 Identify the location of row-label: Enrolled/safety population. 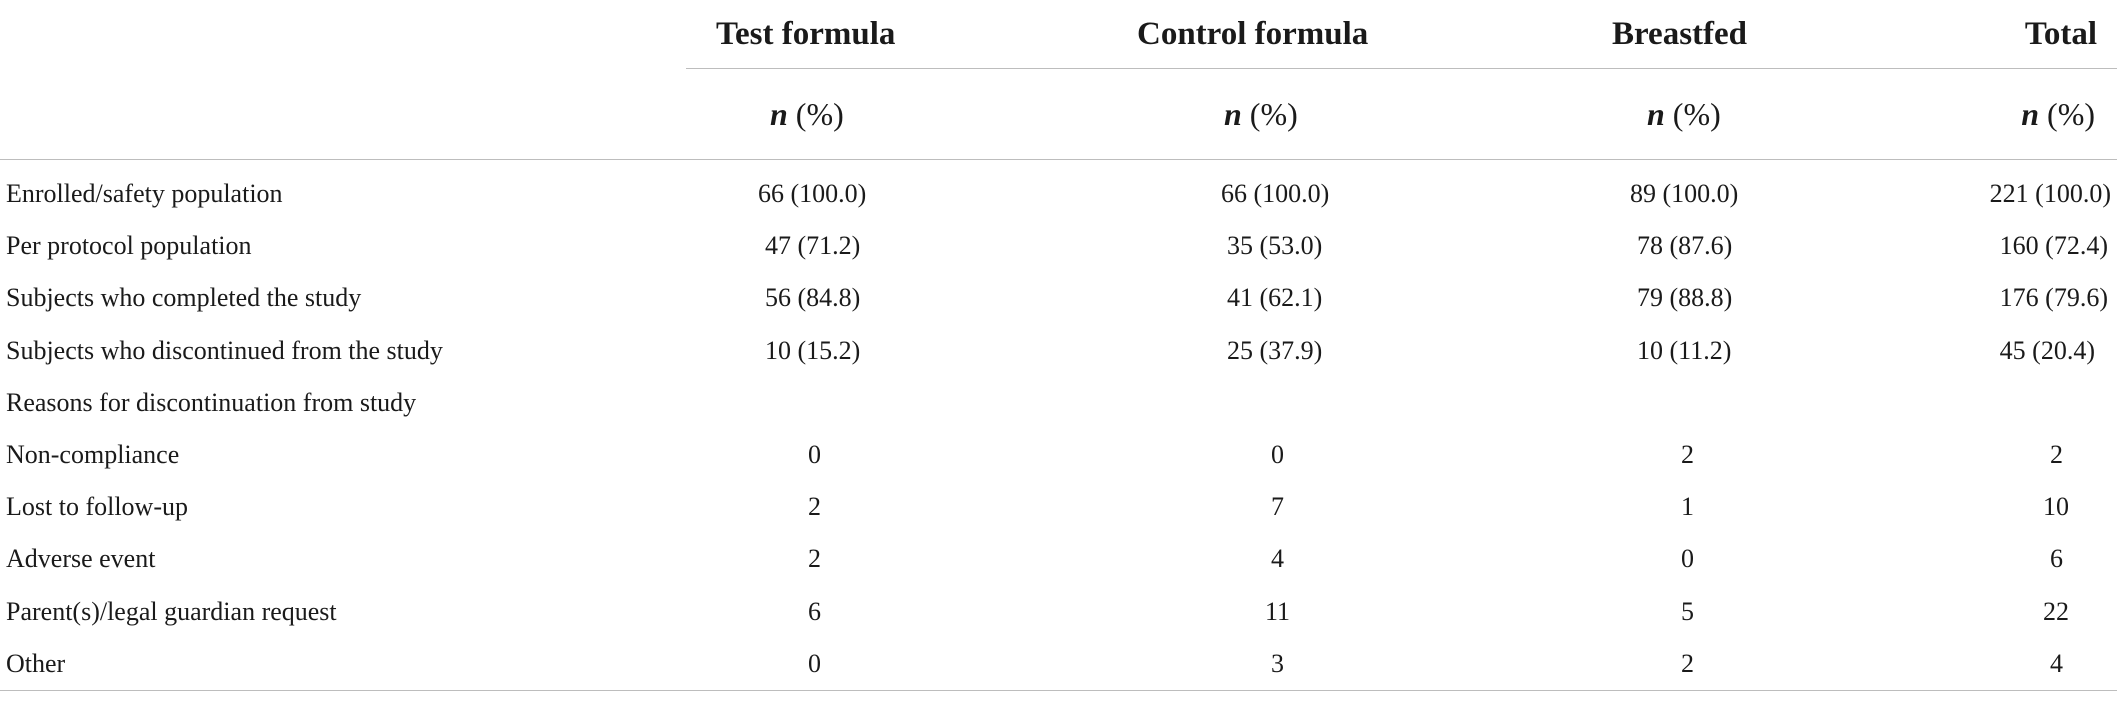
(144, 194).